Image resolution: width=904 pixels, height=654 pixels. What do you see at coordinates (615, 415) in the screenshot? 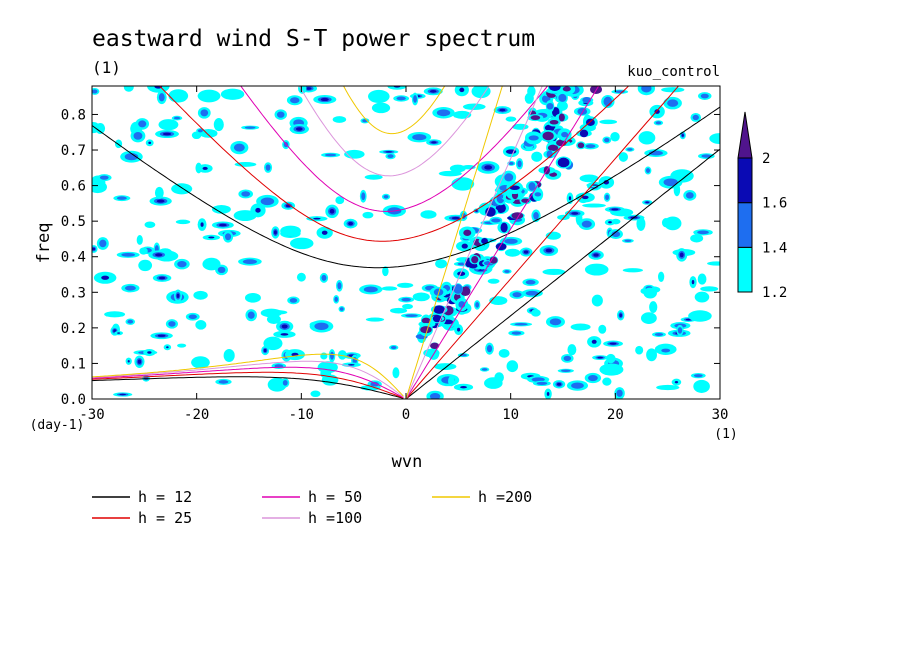
I see `x-tick-label: 20` at bounding box center [615, 415].